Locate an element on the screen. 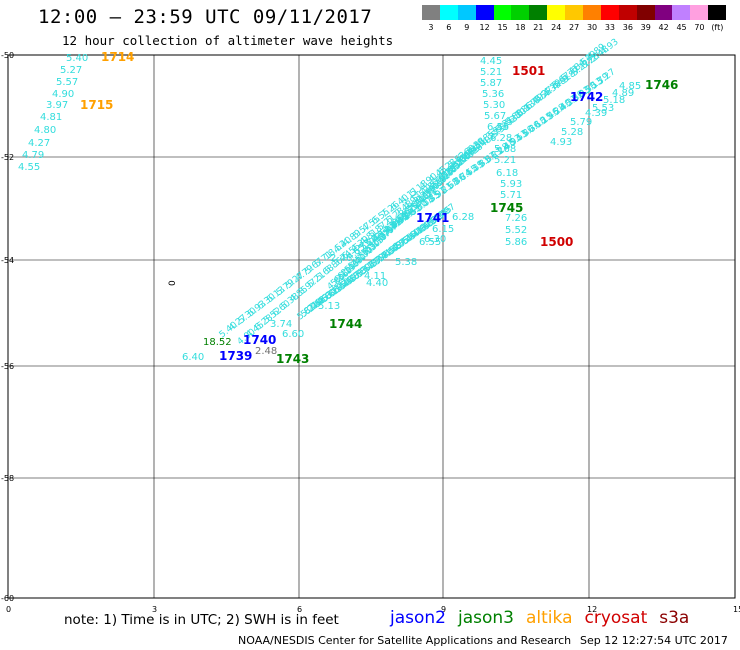  swh-label: 5.40 is located at coordinates (77, 58).